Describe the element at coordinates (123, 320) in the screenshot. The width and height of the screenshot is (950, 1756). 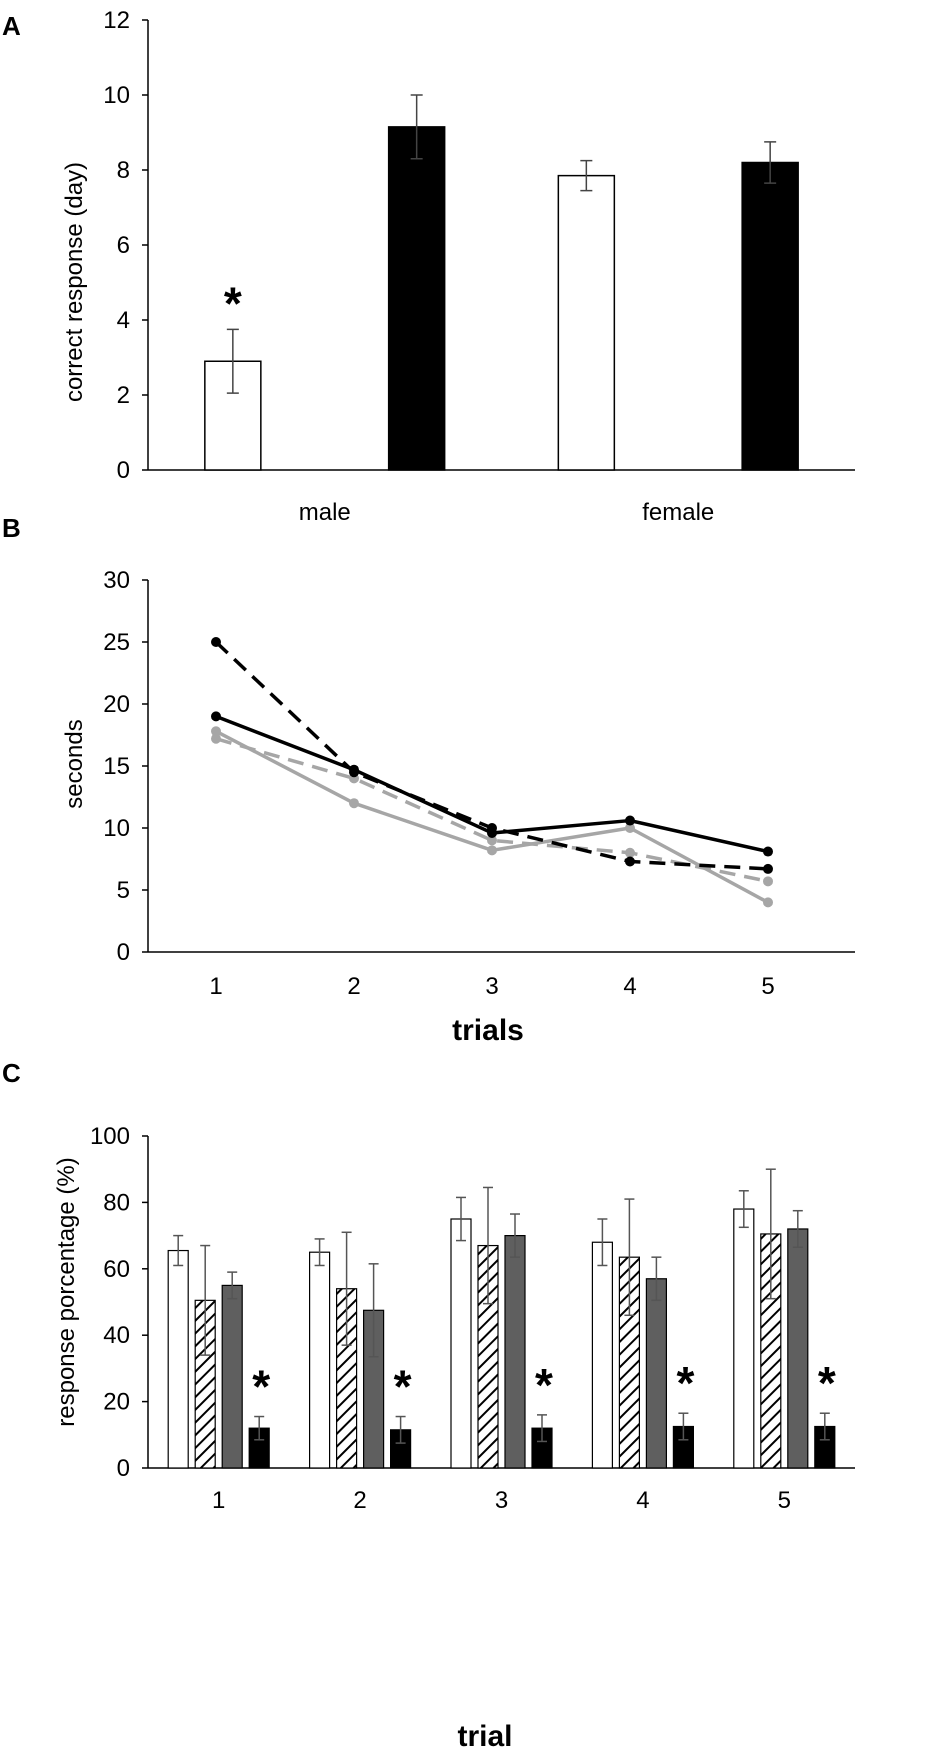
I see `y-tick-label: 4` at that location.